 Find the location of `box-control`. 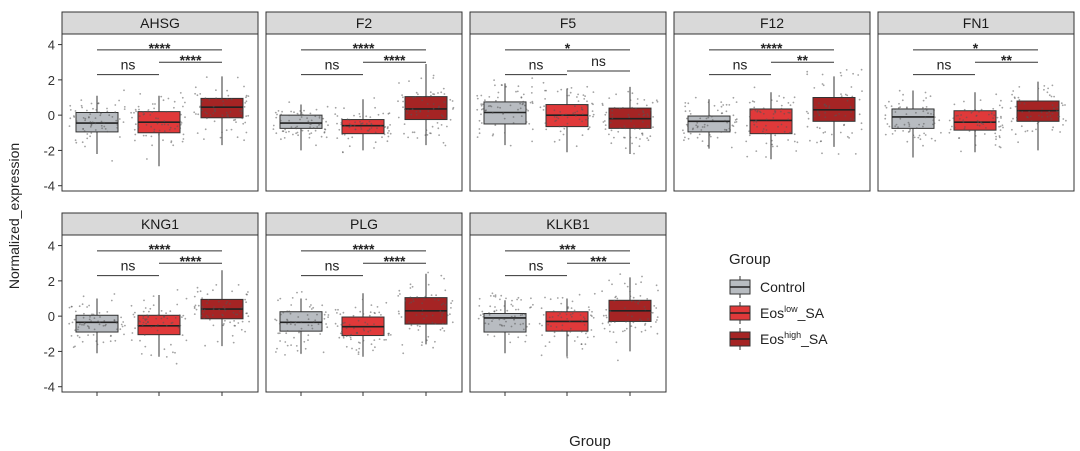

box-control is located at coordinates (97, 125).